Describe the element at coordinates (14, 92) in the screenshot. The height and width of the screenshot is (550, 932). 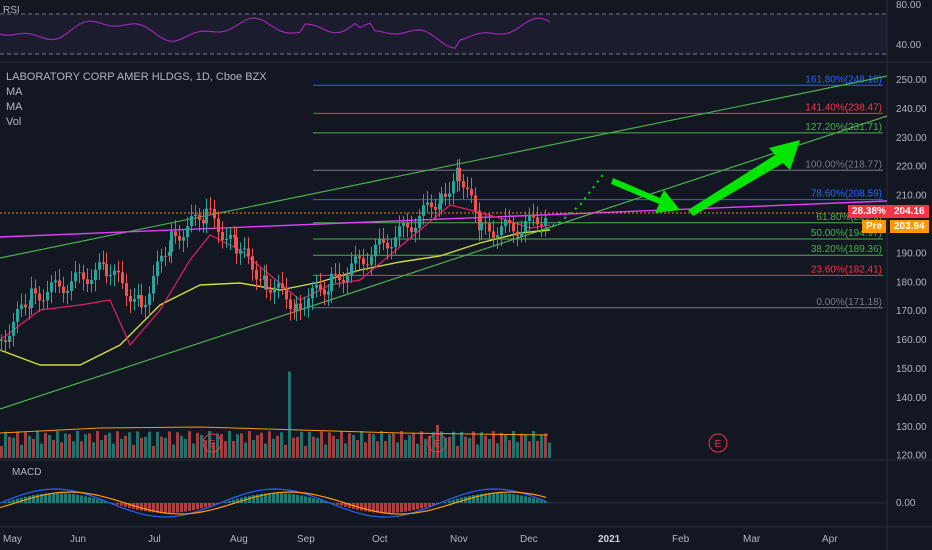
I see `legend-ma-1: MA` at that location.